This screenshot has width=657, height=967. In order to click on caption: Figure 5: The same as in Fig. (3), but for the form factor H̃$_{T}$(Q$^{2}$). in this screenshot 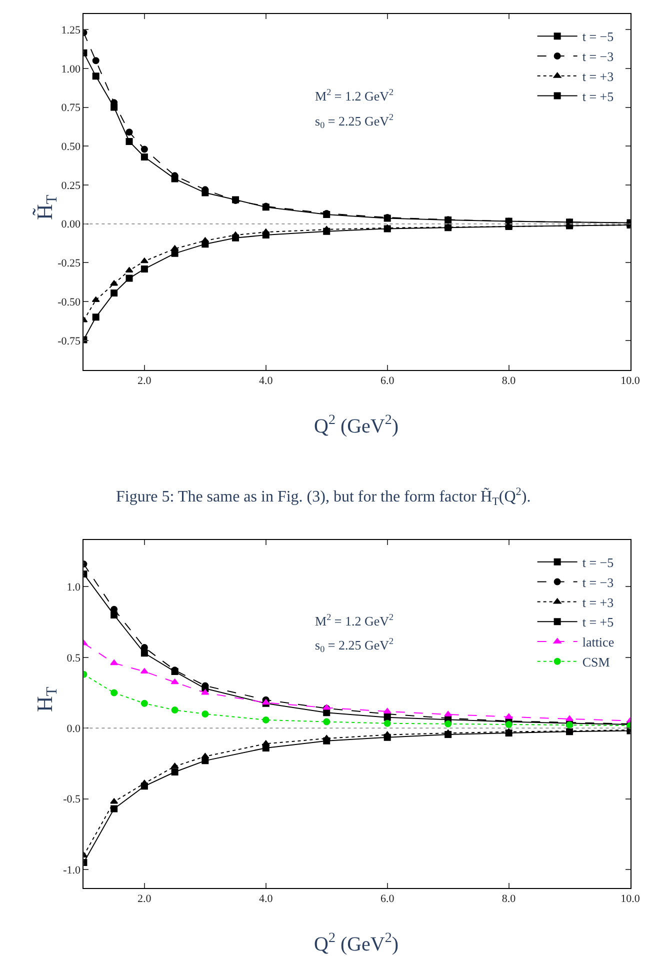, I will do `click(323, 497)`.